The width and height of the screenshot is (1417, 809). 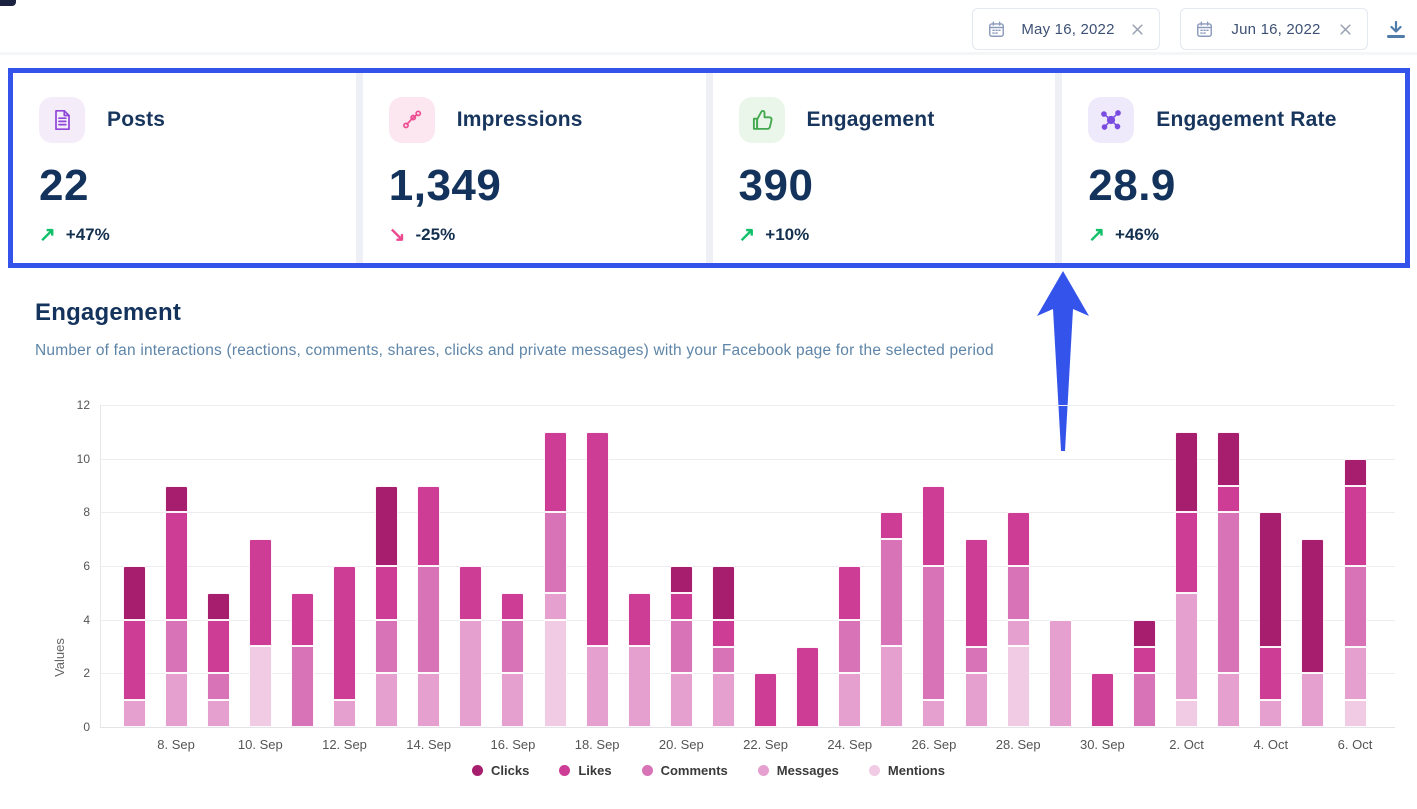 I want to click on bar-9-sep, so click(x=218, y=659).